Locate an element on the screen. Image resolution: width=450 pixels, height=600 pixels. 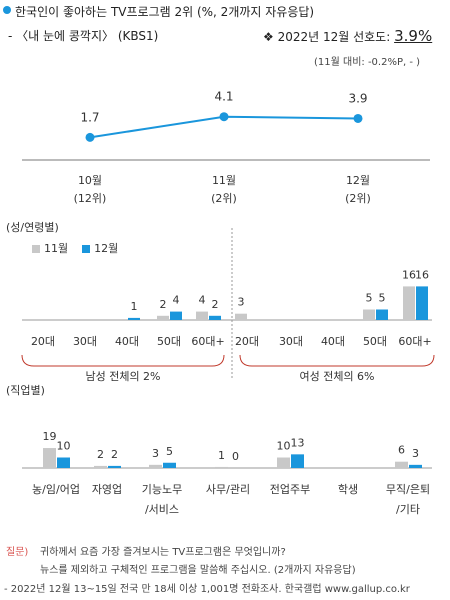
legend: 11월 12월 is located at coordinates (75, 248).